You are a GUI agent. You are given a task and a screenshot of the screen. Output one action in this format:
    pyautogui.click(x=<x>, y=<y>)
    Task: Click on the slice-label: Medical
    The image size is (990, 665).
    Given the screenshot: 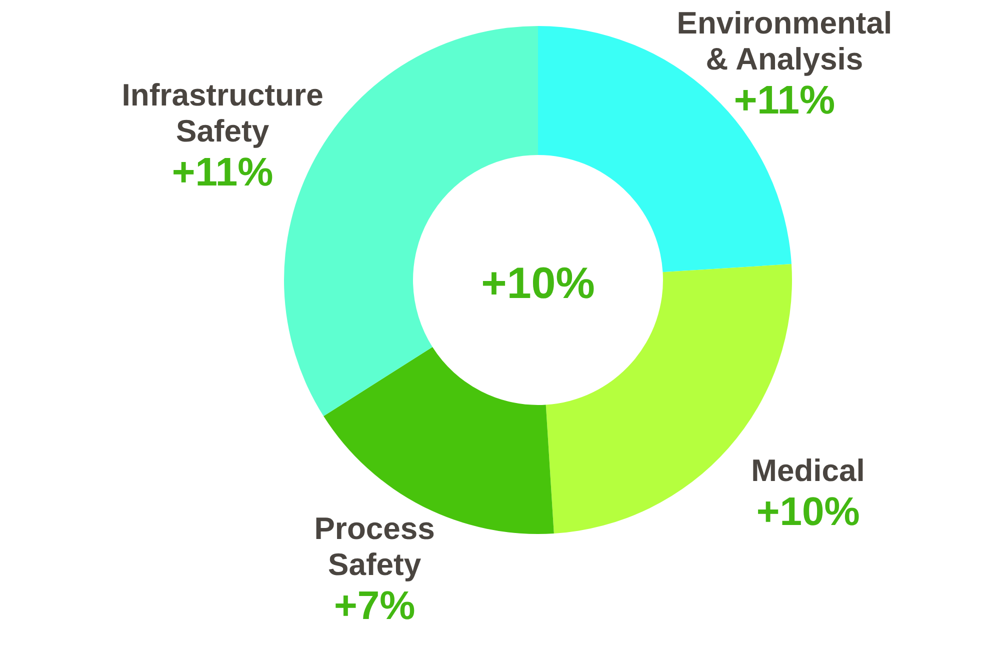 What is the action you would take?
    pyautogui.click(x=808, y=470)
    